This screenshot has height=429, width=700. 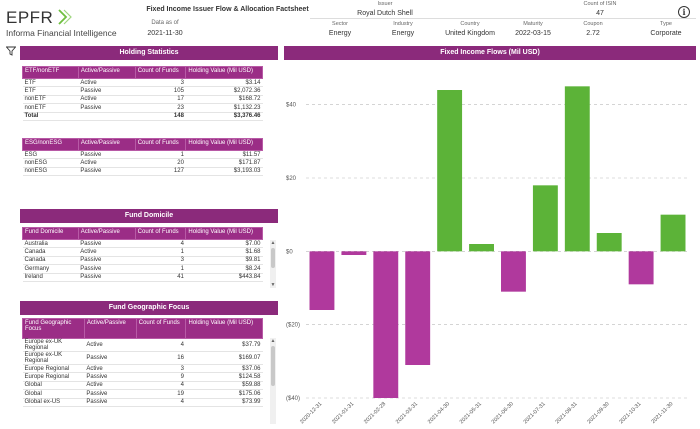 What do you see at coordinates (30, 17) in the screenshot?
I see `logo-text: EPFR` at bounding box center [30, 17].